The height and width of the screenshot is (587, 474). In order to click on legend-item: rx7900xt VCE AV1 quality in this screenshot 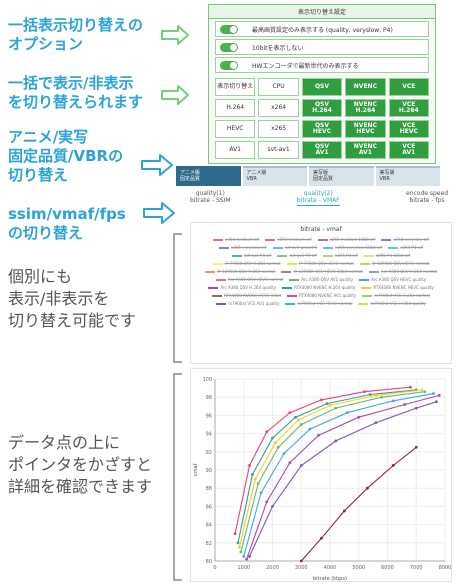, I will do `click(247, 303)`.